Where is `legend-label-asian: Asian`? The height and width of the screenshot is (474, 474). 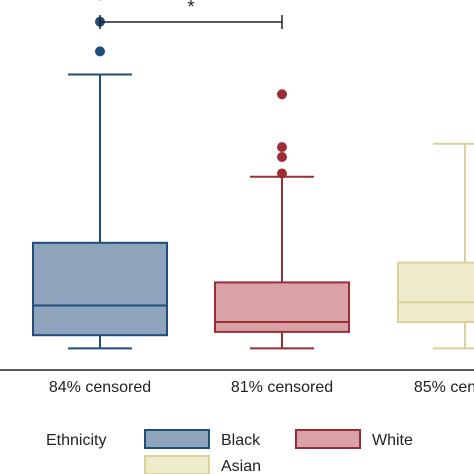
legend-label-asian: Asian is located at coordinates (241, 466).